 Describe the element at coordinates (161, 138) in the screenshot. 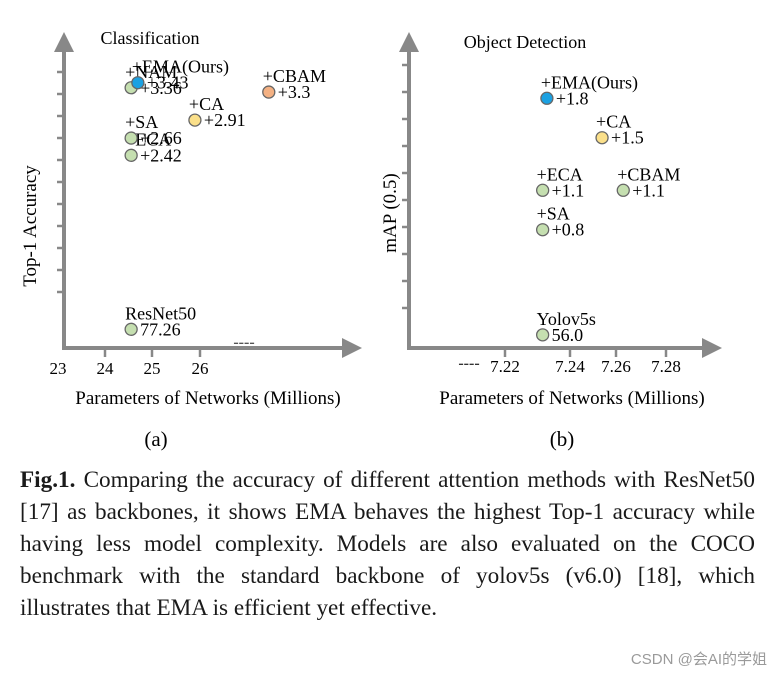

I see `point-value-label: +2.66` at that location.